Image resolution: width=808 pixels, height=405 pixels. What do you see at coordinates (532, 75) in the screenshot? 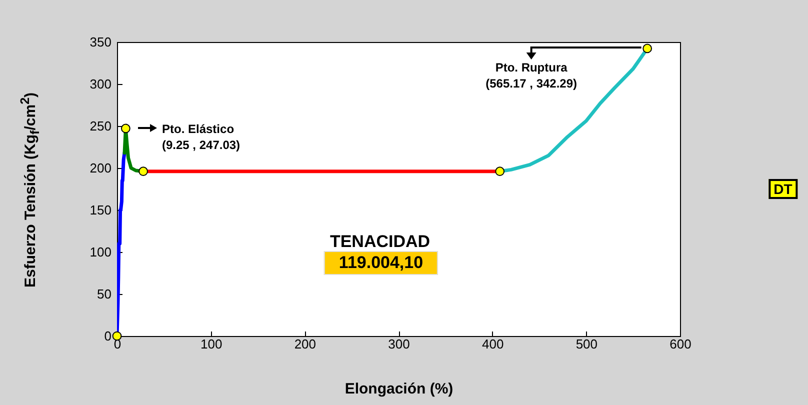
I see `annotation: Pto. Ruptura (565.17 , 342.29)` at bounding box center [532, 75].